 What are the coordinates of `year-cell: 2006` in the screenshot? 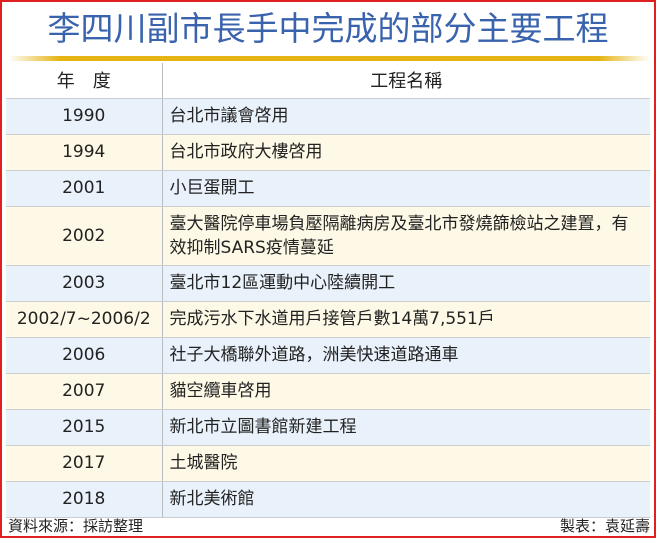 It's located at (84, 355).